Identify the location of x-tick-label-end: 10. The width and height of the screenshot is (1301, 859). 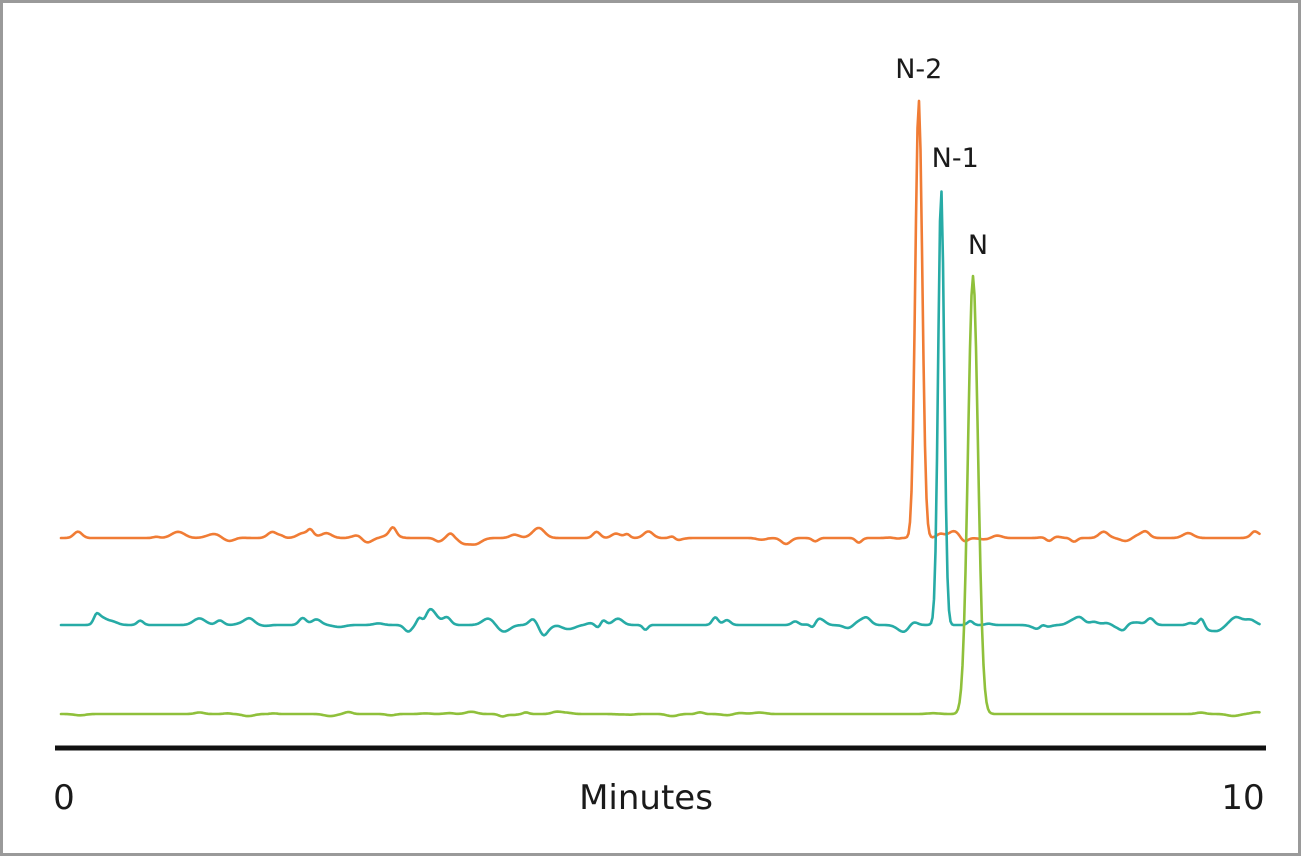
(1242, 798).